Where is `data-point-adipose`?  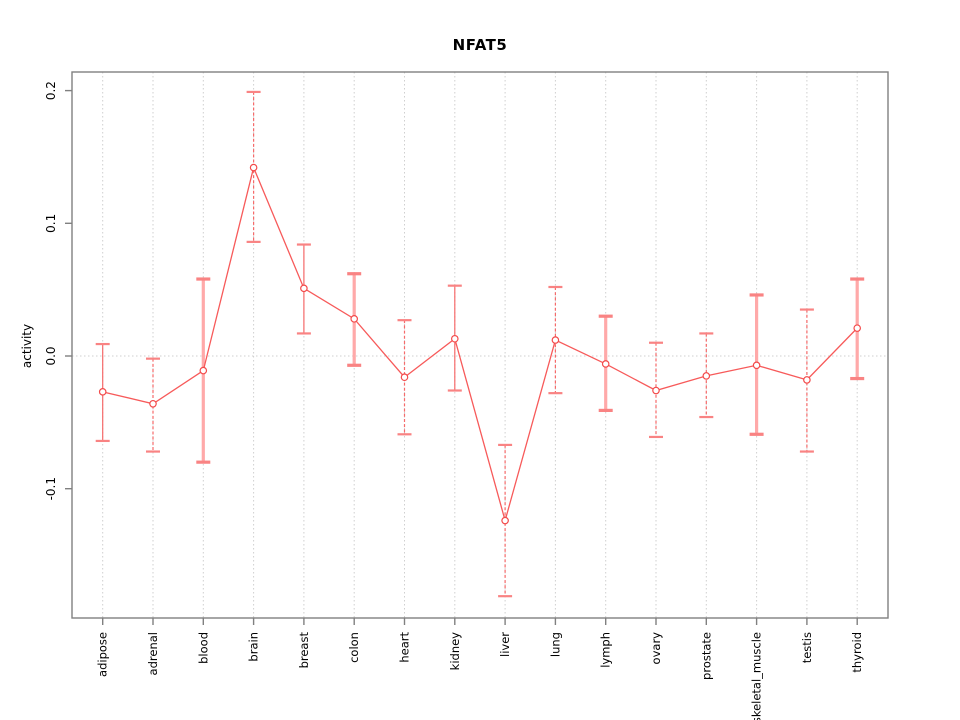 data-point-adipose is located at coordinates (102, 392).